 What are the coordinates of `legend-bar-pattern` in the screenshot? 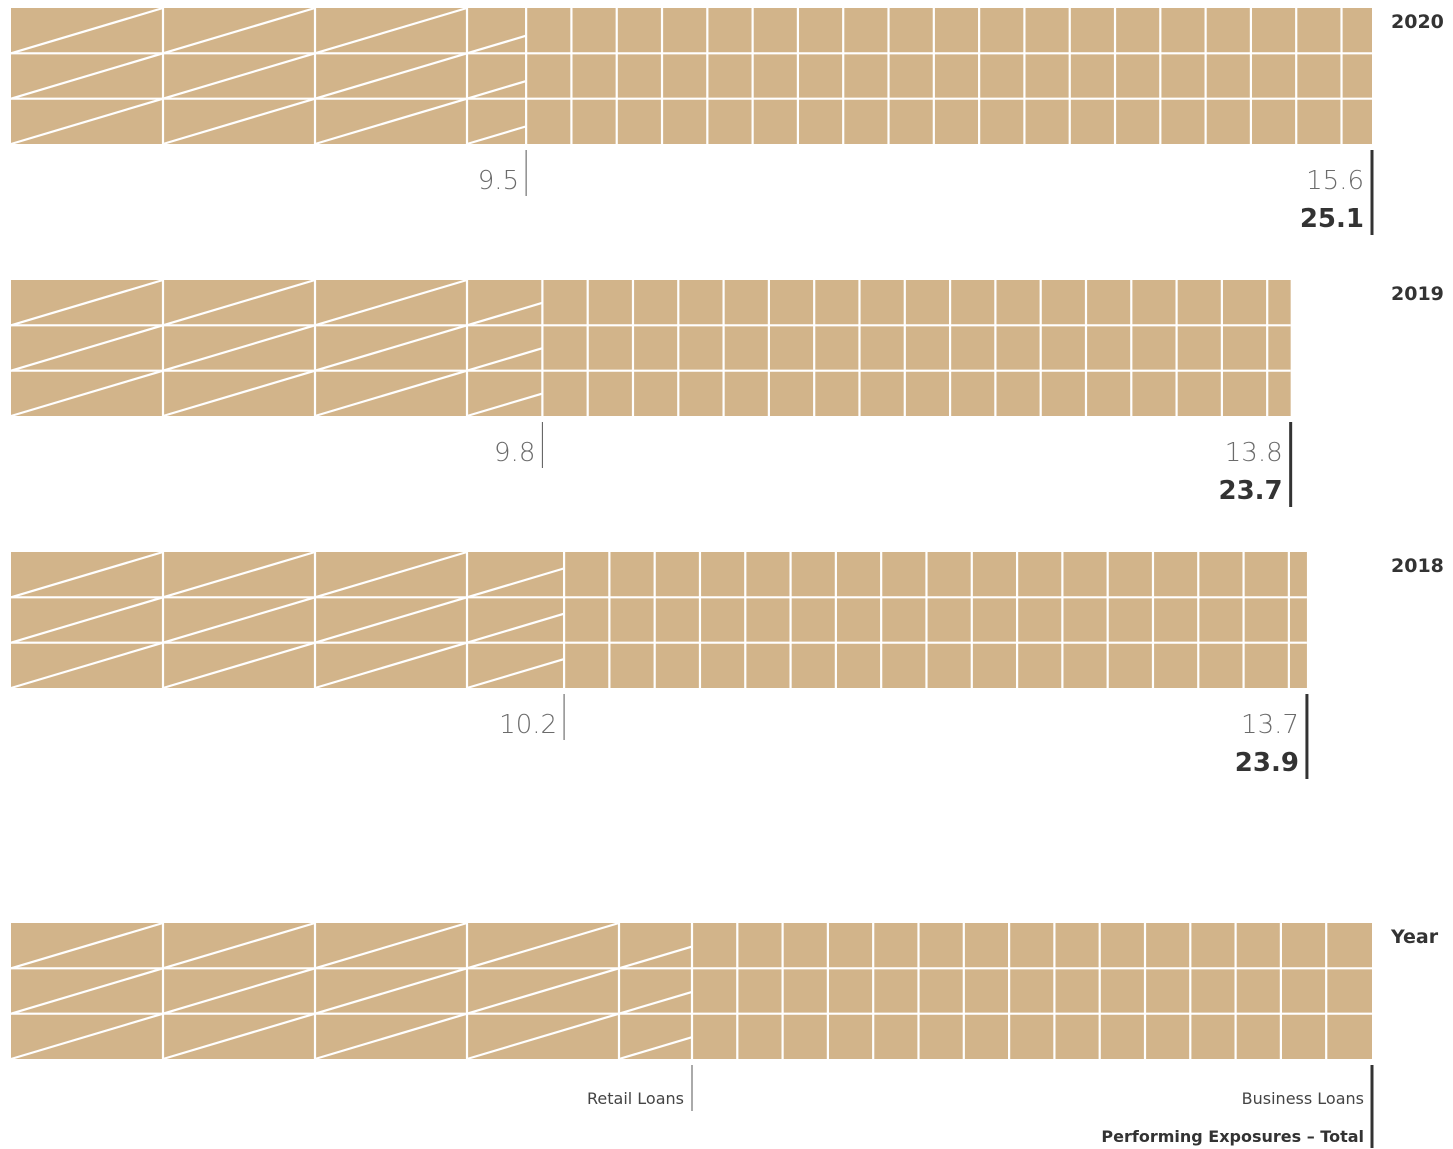 It's located at (691, 991).